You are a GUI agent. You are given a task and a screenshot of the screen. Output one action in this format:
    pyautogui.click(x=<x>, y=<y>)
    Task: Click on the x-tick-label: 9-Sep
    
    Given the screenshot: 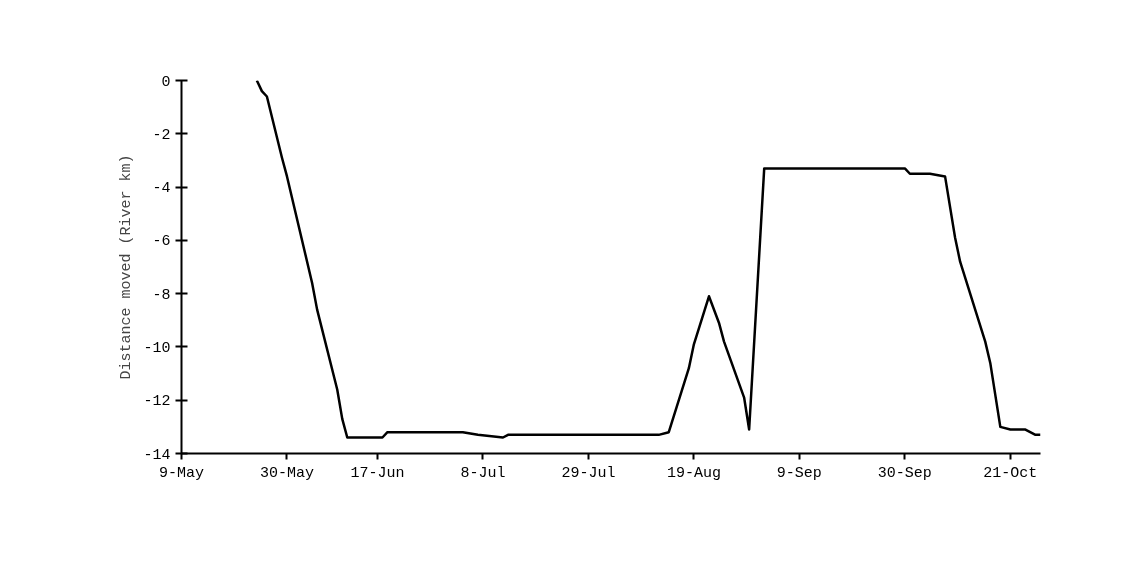 What is the action you would take?
    pyautogui.click(x=799, y=473)
    